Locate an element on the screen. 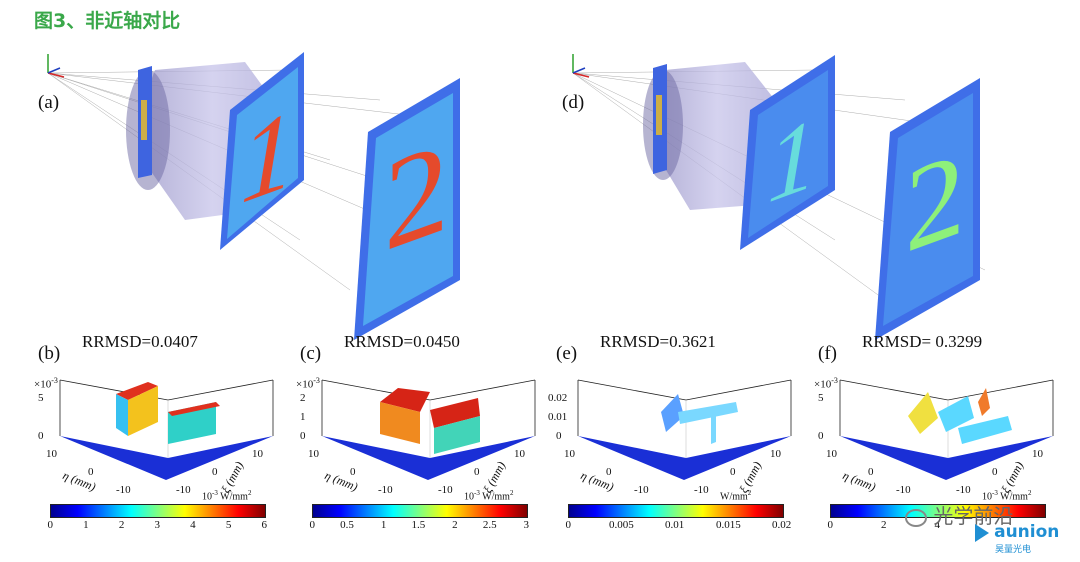 This screenshot has width=1080, height=562. z-tick-label: 0.01 is located at coordinates (558, 417).